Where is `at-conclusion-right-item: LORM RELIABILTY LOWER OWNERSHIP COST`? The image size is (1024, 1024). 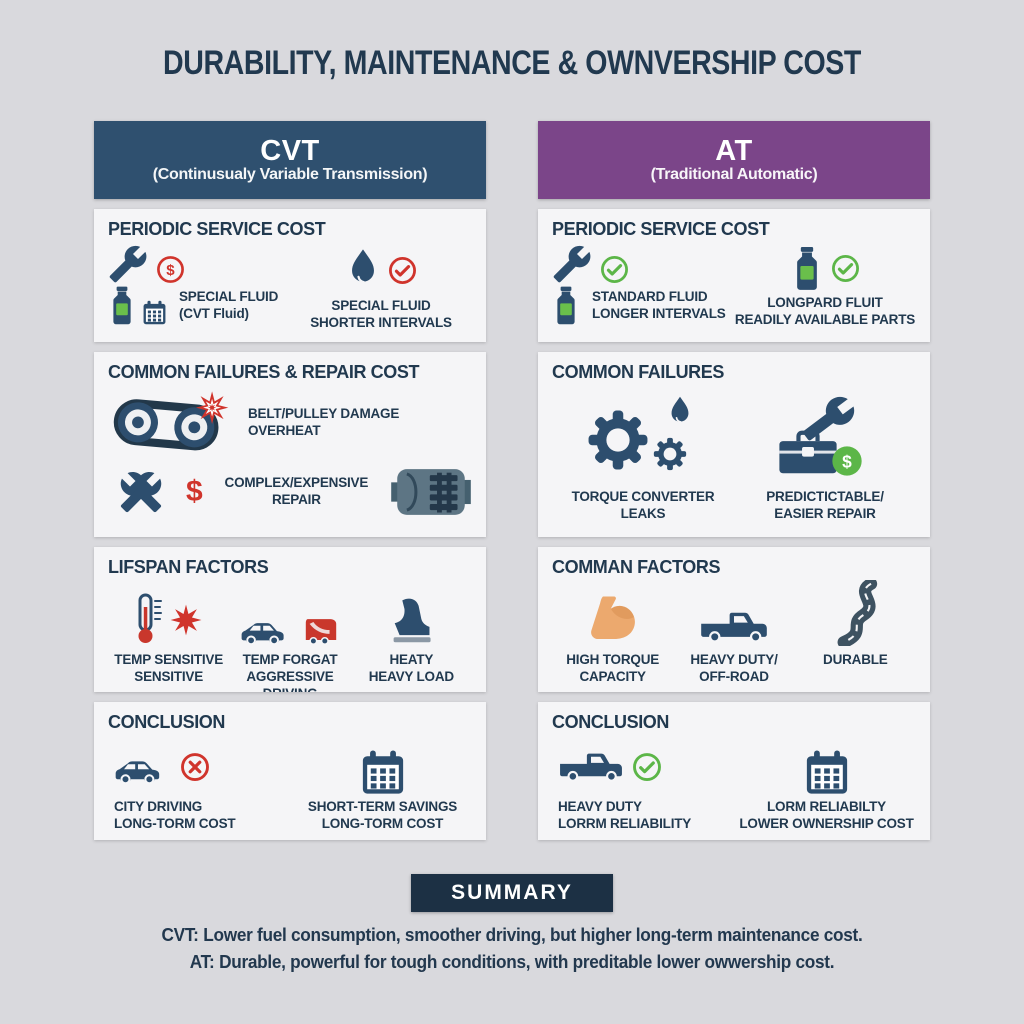 at-conclusion-right-item: LORM RELIABILTY LOWER OWNERSHIP COST is located at coordinates (826, 786).